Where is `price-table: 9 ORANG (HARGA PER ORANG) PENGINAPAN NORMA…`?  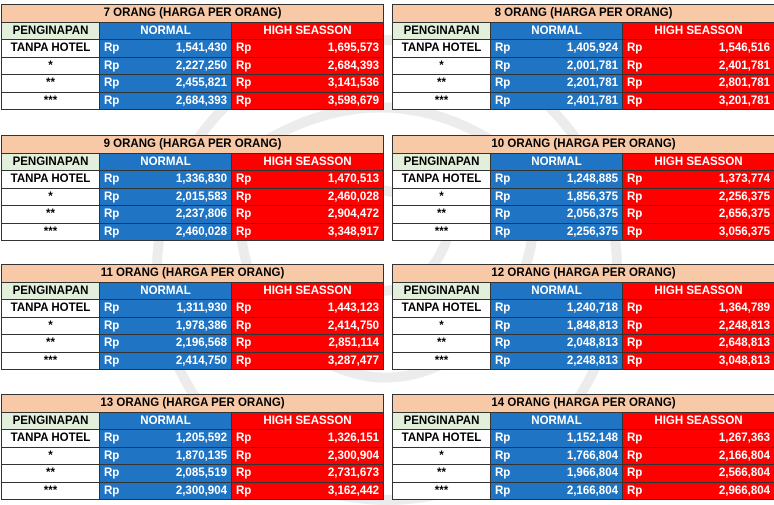
price-table: 9 ORANG (HARGA PER ORANG) PENGINAPAN NORMA… is located at coordinates (192, 188).